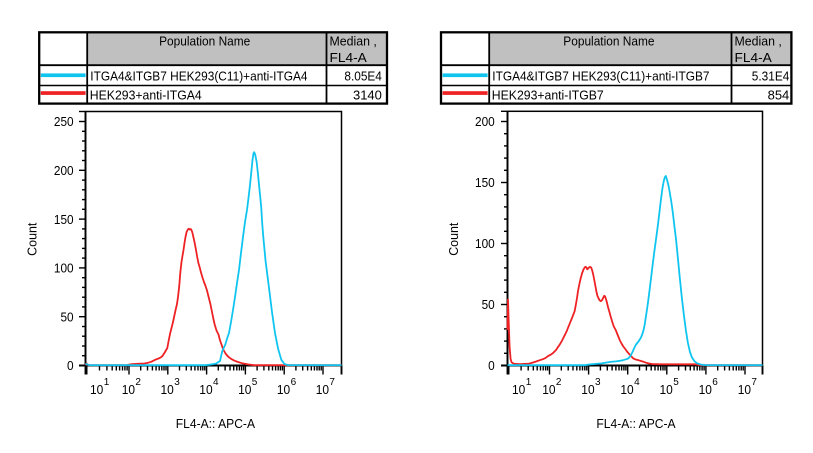 This screenshot has height=453, width=813. What do you see at coordinates (363, 76) in the screenshot?
I see `svg-text: 8.05E4` at bounding box center [363, 76].